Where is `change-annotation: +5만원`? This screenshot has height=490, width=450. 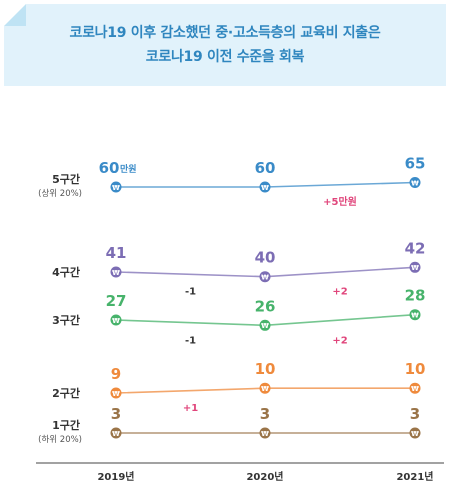
change-annotation: +5만원 is located at coordinates (340, 201).